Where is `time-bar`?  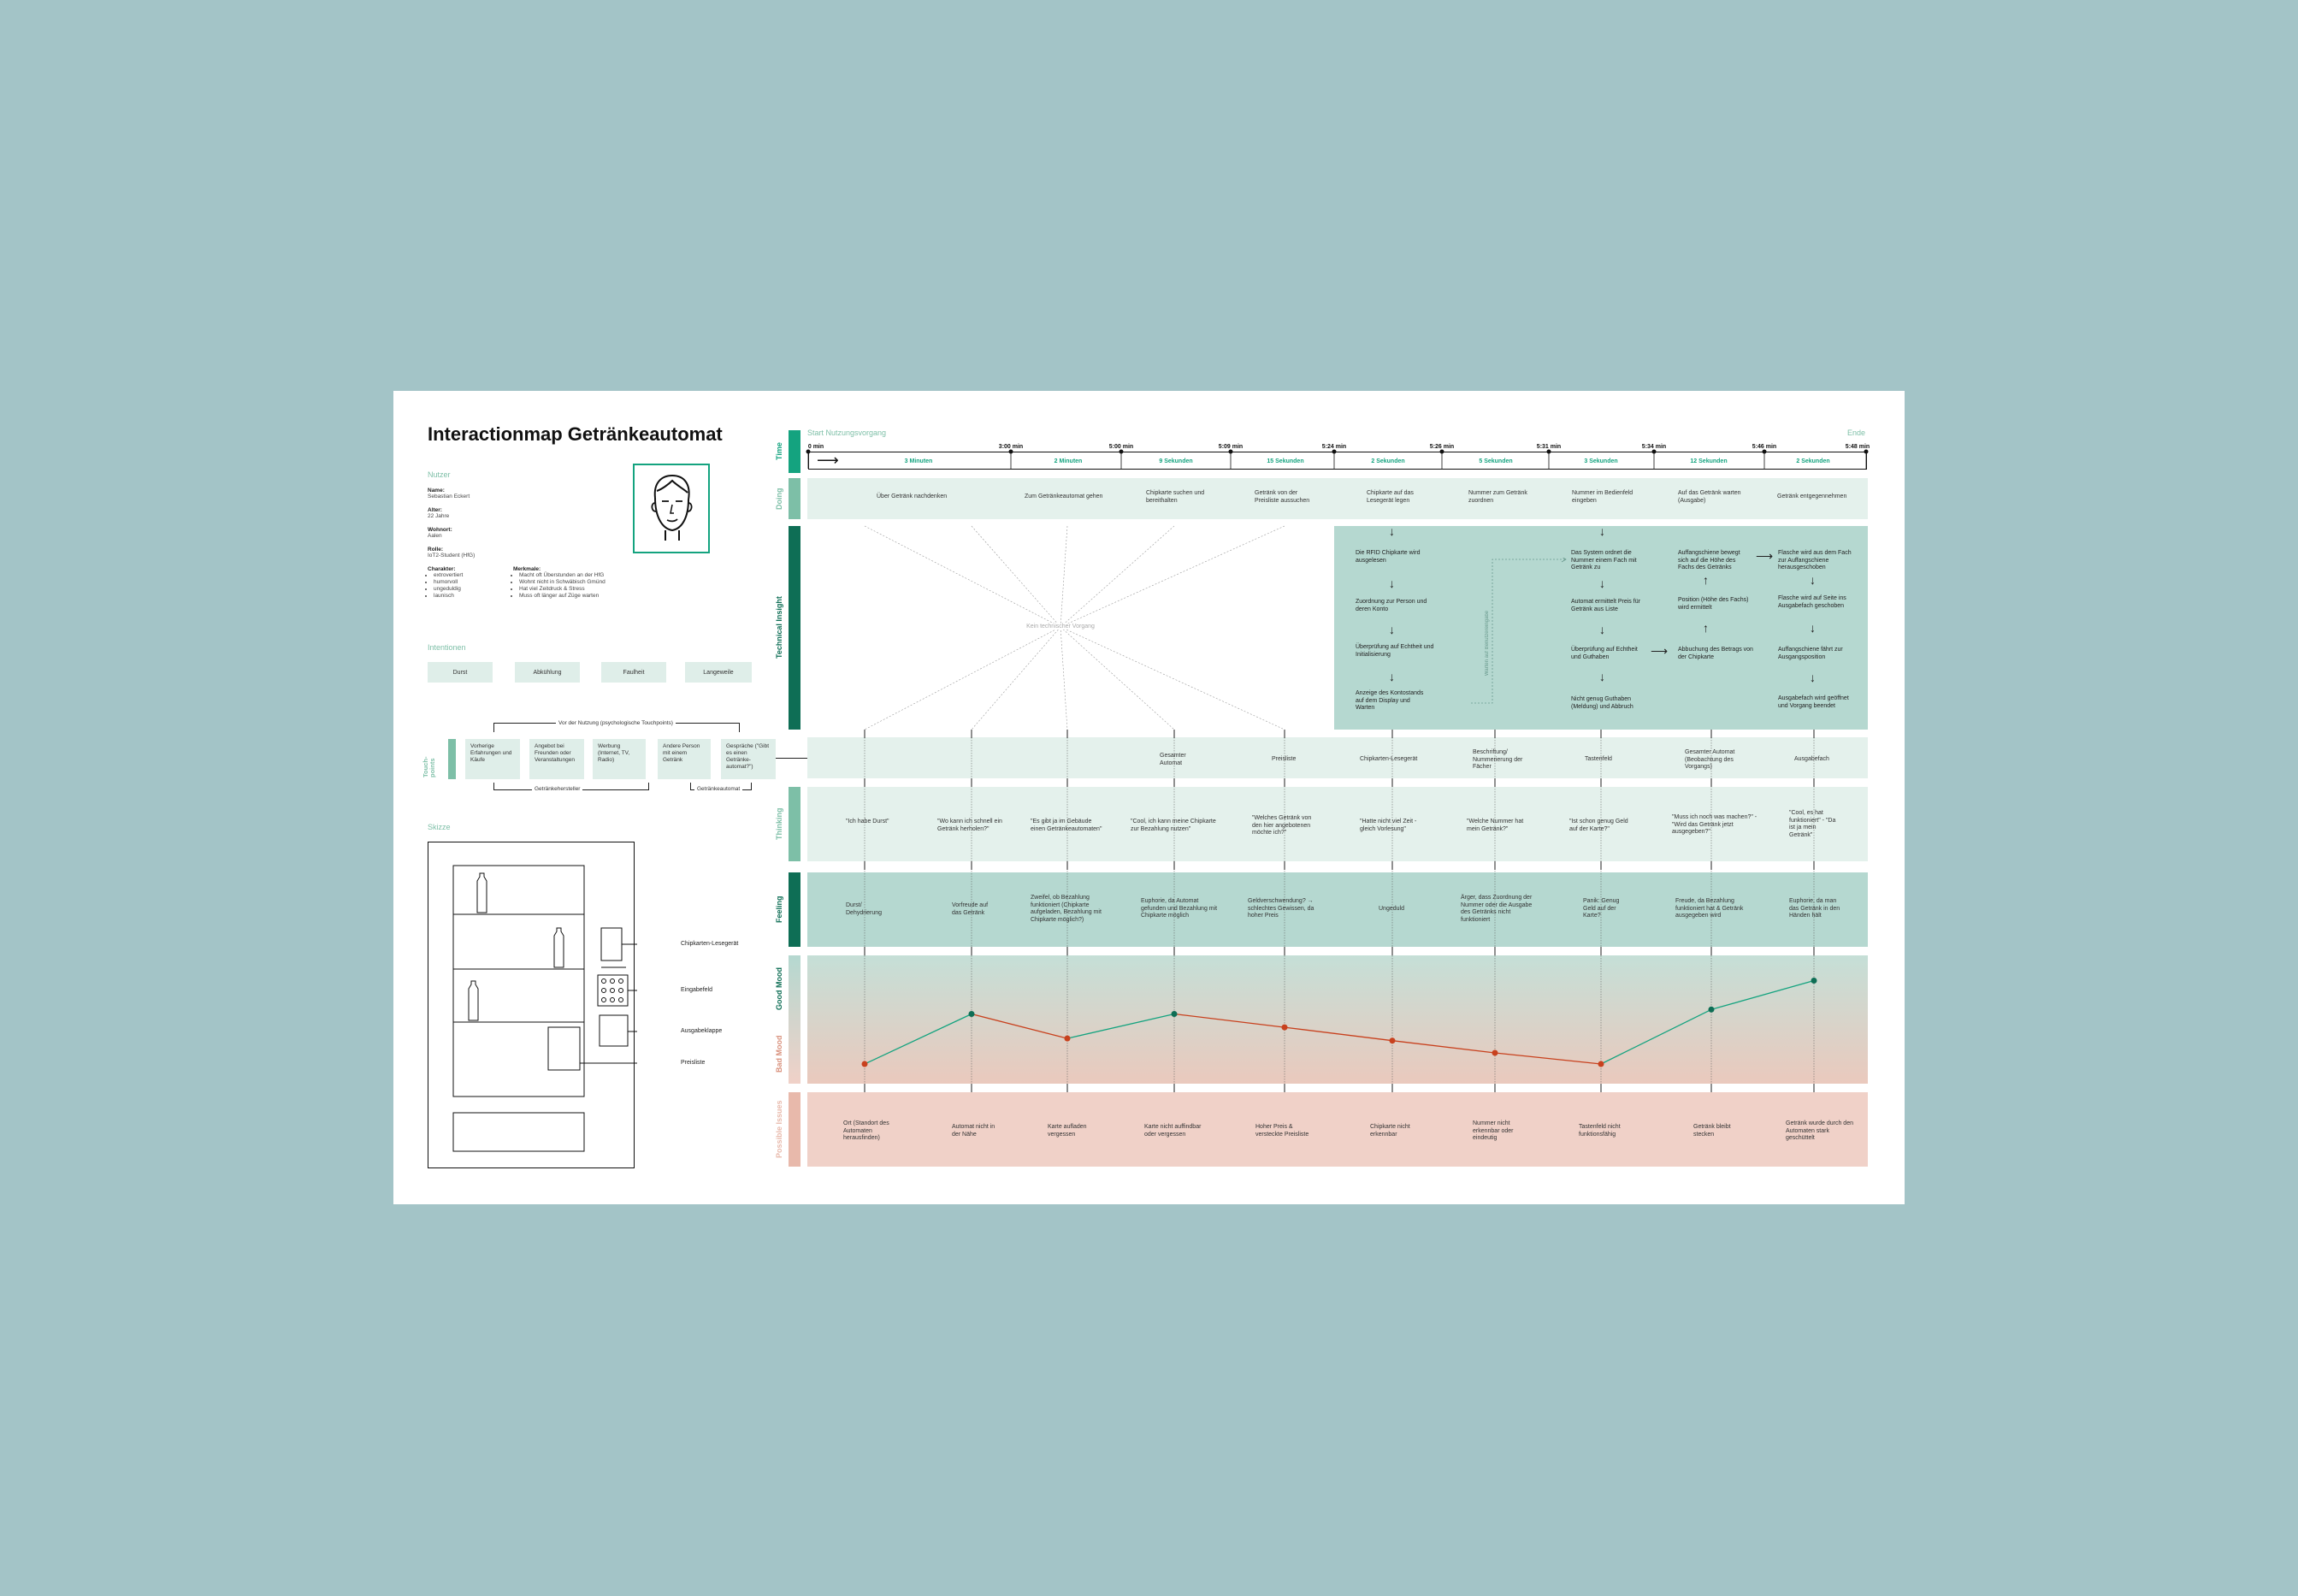 time-bar is located at coordinates (794, 451).